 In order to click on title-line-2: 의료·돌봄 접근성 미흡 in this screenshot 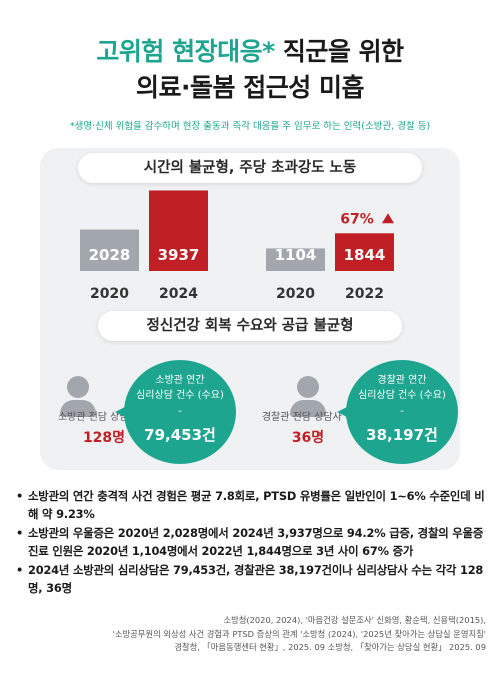, I will do `click(250, 87)`.